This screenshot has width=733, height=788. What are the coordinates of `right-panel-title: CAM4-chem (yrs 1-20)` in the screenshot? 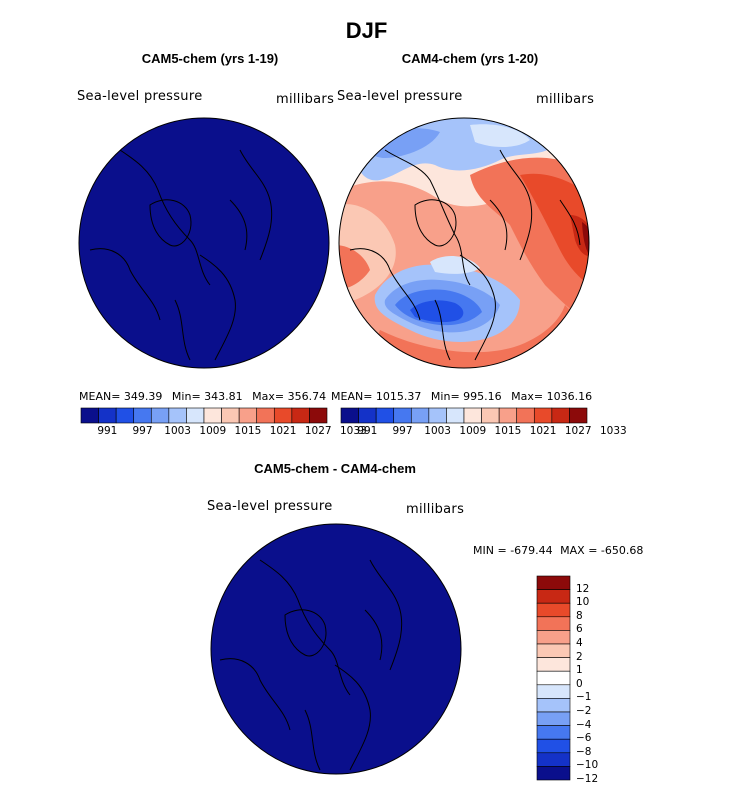 It's located at (470, 58).